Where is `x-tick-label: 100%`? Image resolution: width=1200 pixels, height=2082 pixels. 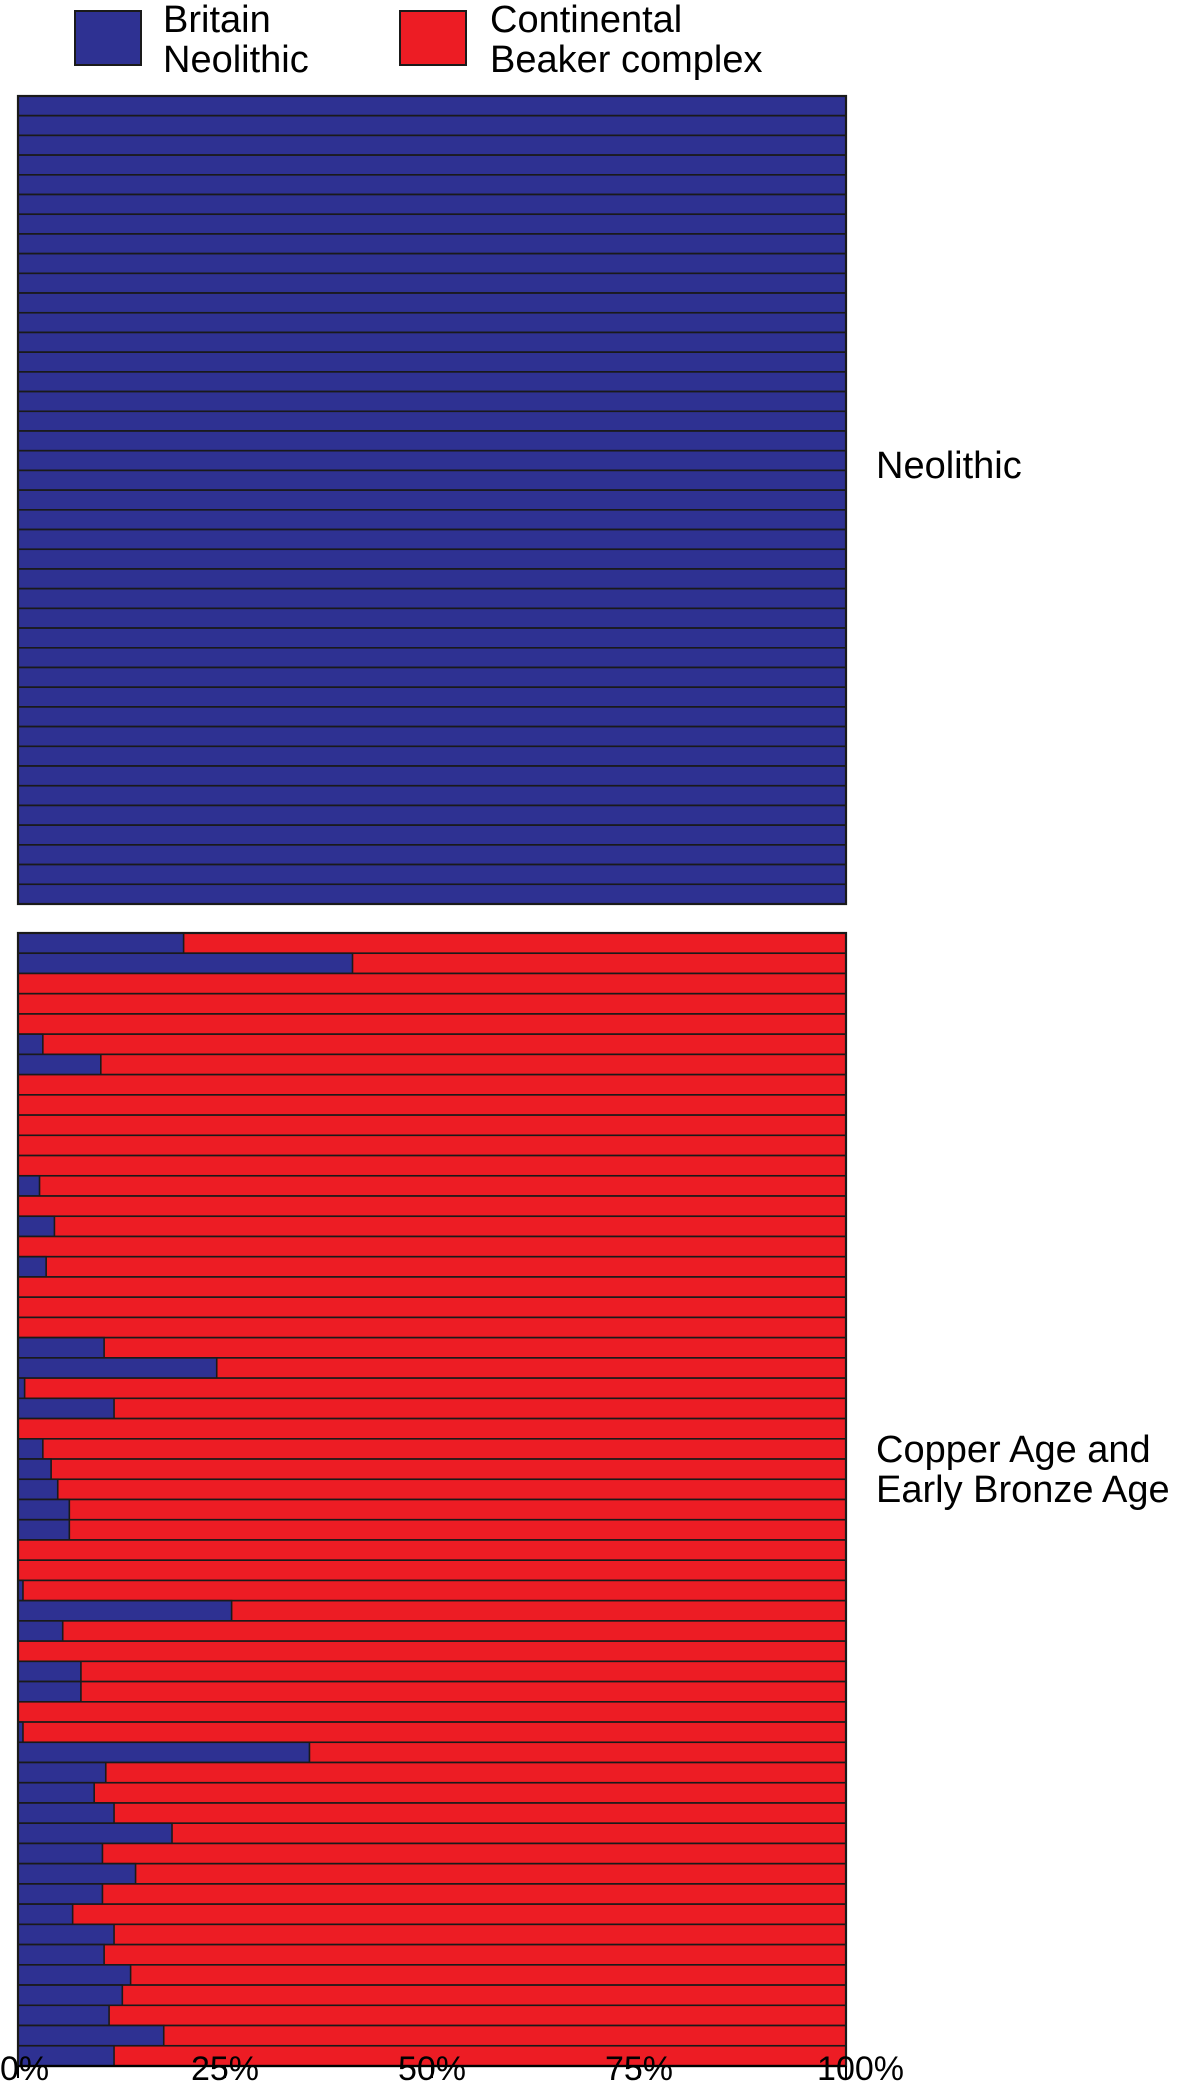
x-tick-label: 100% is located at coordinates (860, 2066).